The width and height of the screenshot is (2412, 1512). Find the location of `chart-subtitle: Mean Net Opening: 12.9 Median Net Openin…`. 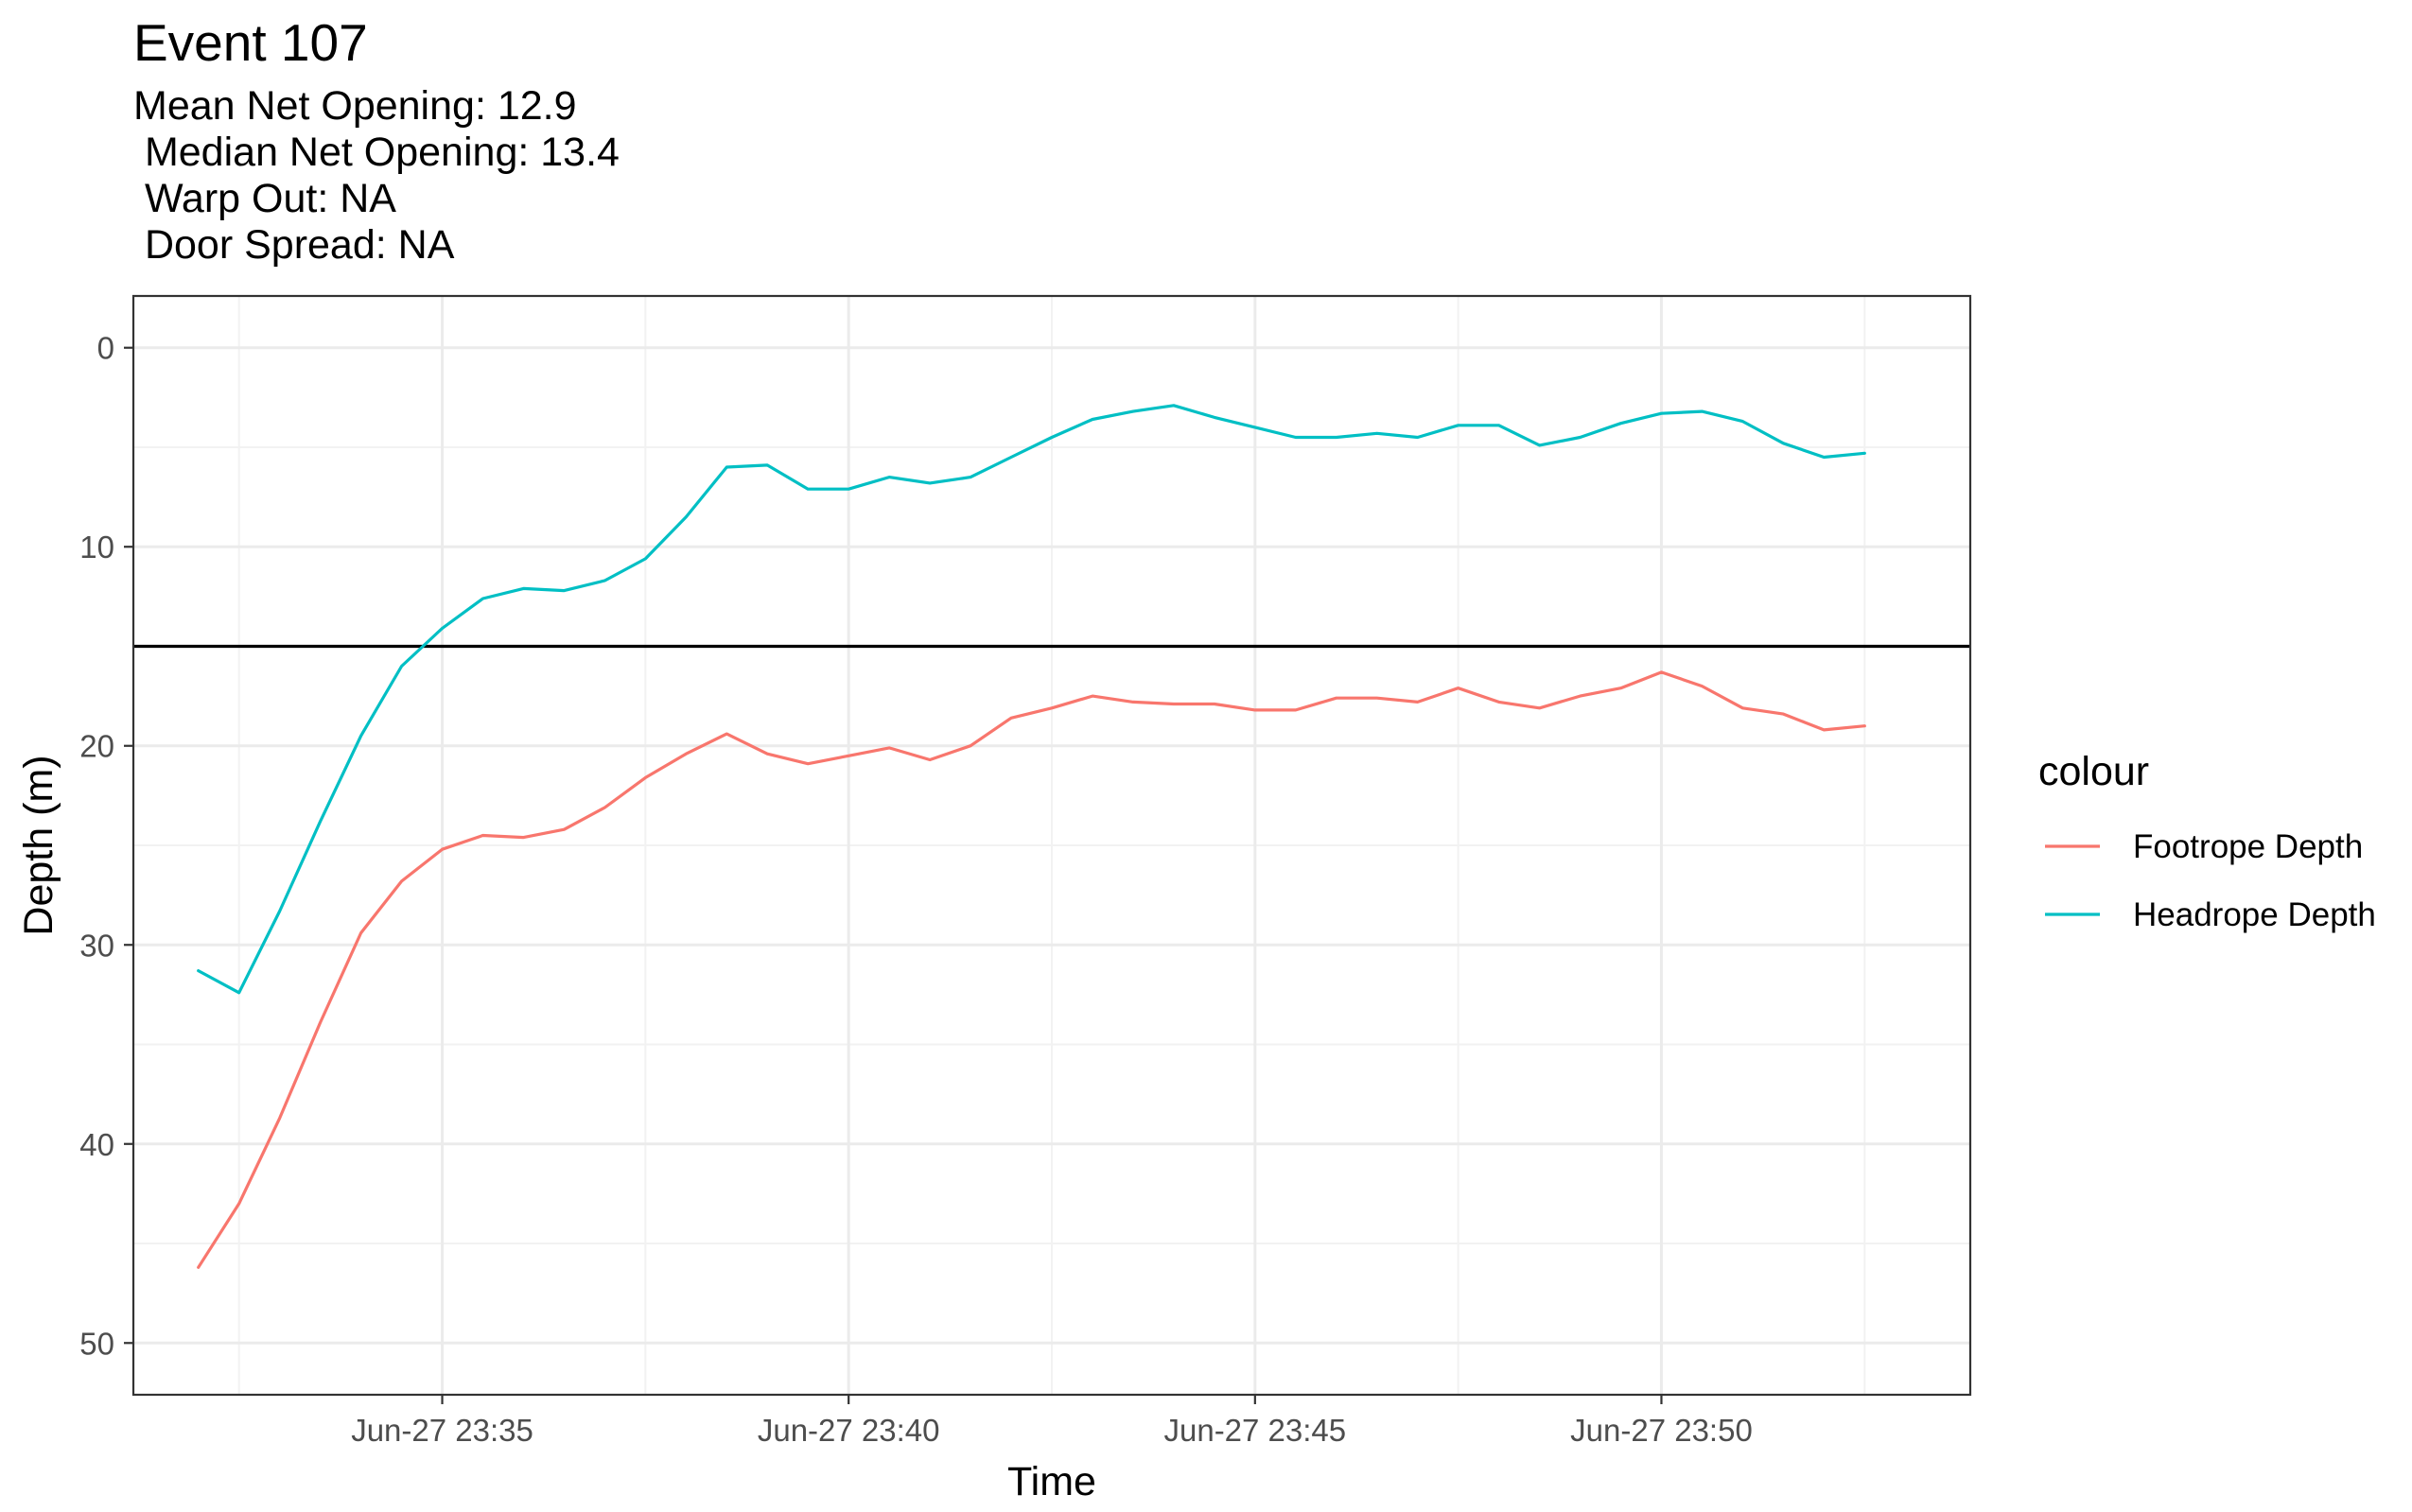

chart-subtitle: Mean Net Opening: 12.9 Median Net Openin… is located at coordinates (376, 175).